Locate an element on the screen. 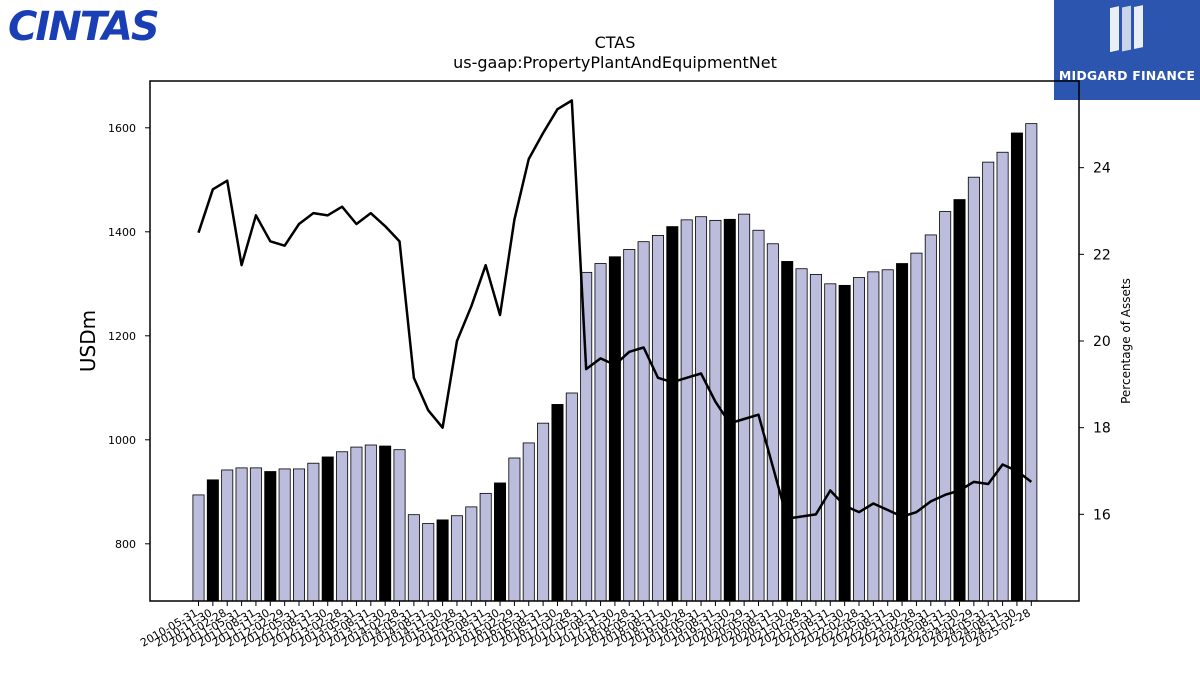 Image resolution: width=1200 pixels, height=675 pixels. midgard-emblem-icon is located at coordinates (1126, 29).